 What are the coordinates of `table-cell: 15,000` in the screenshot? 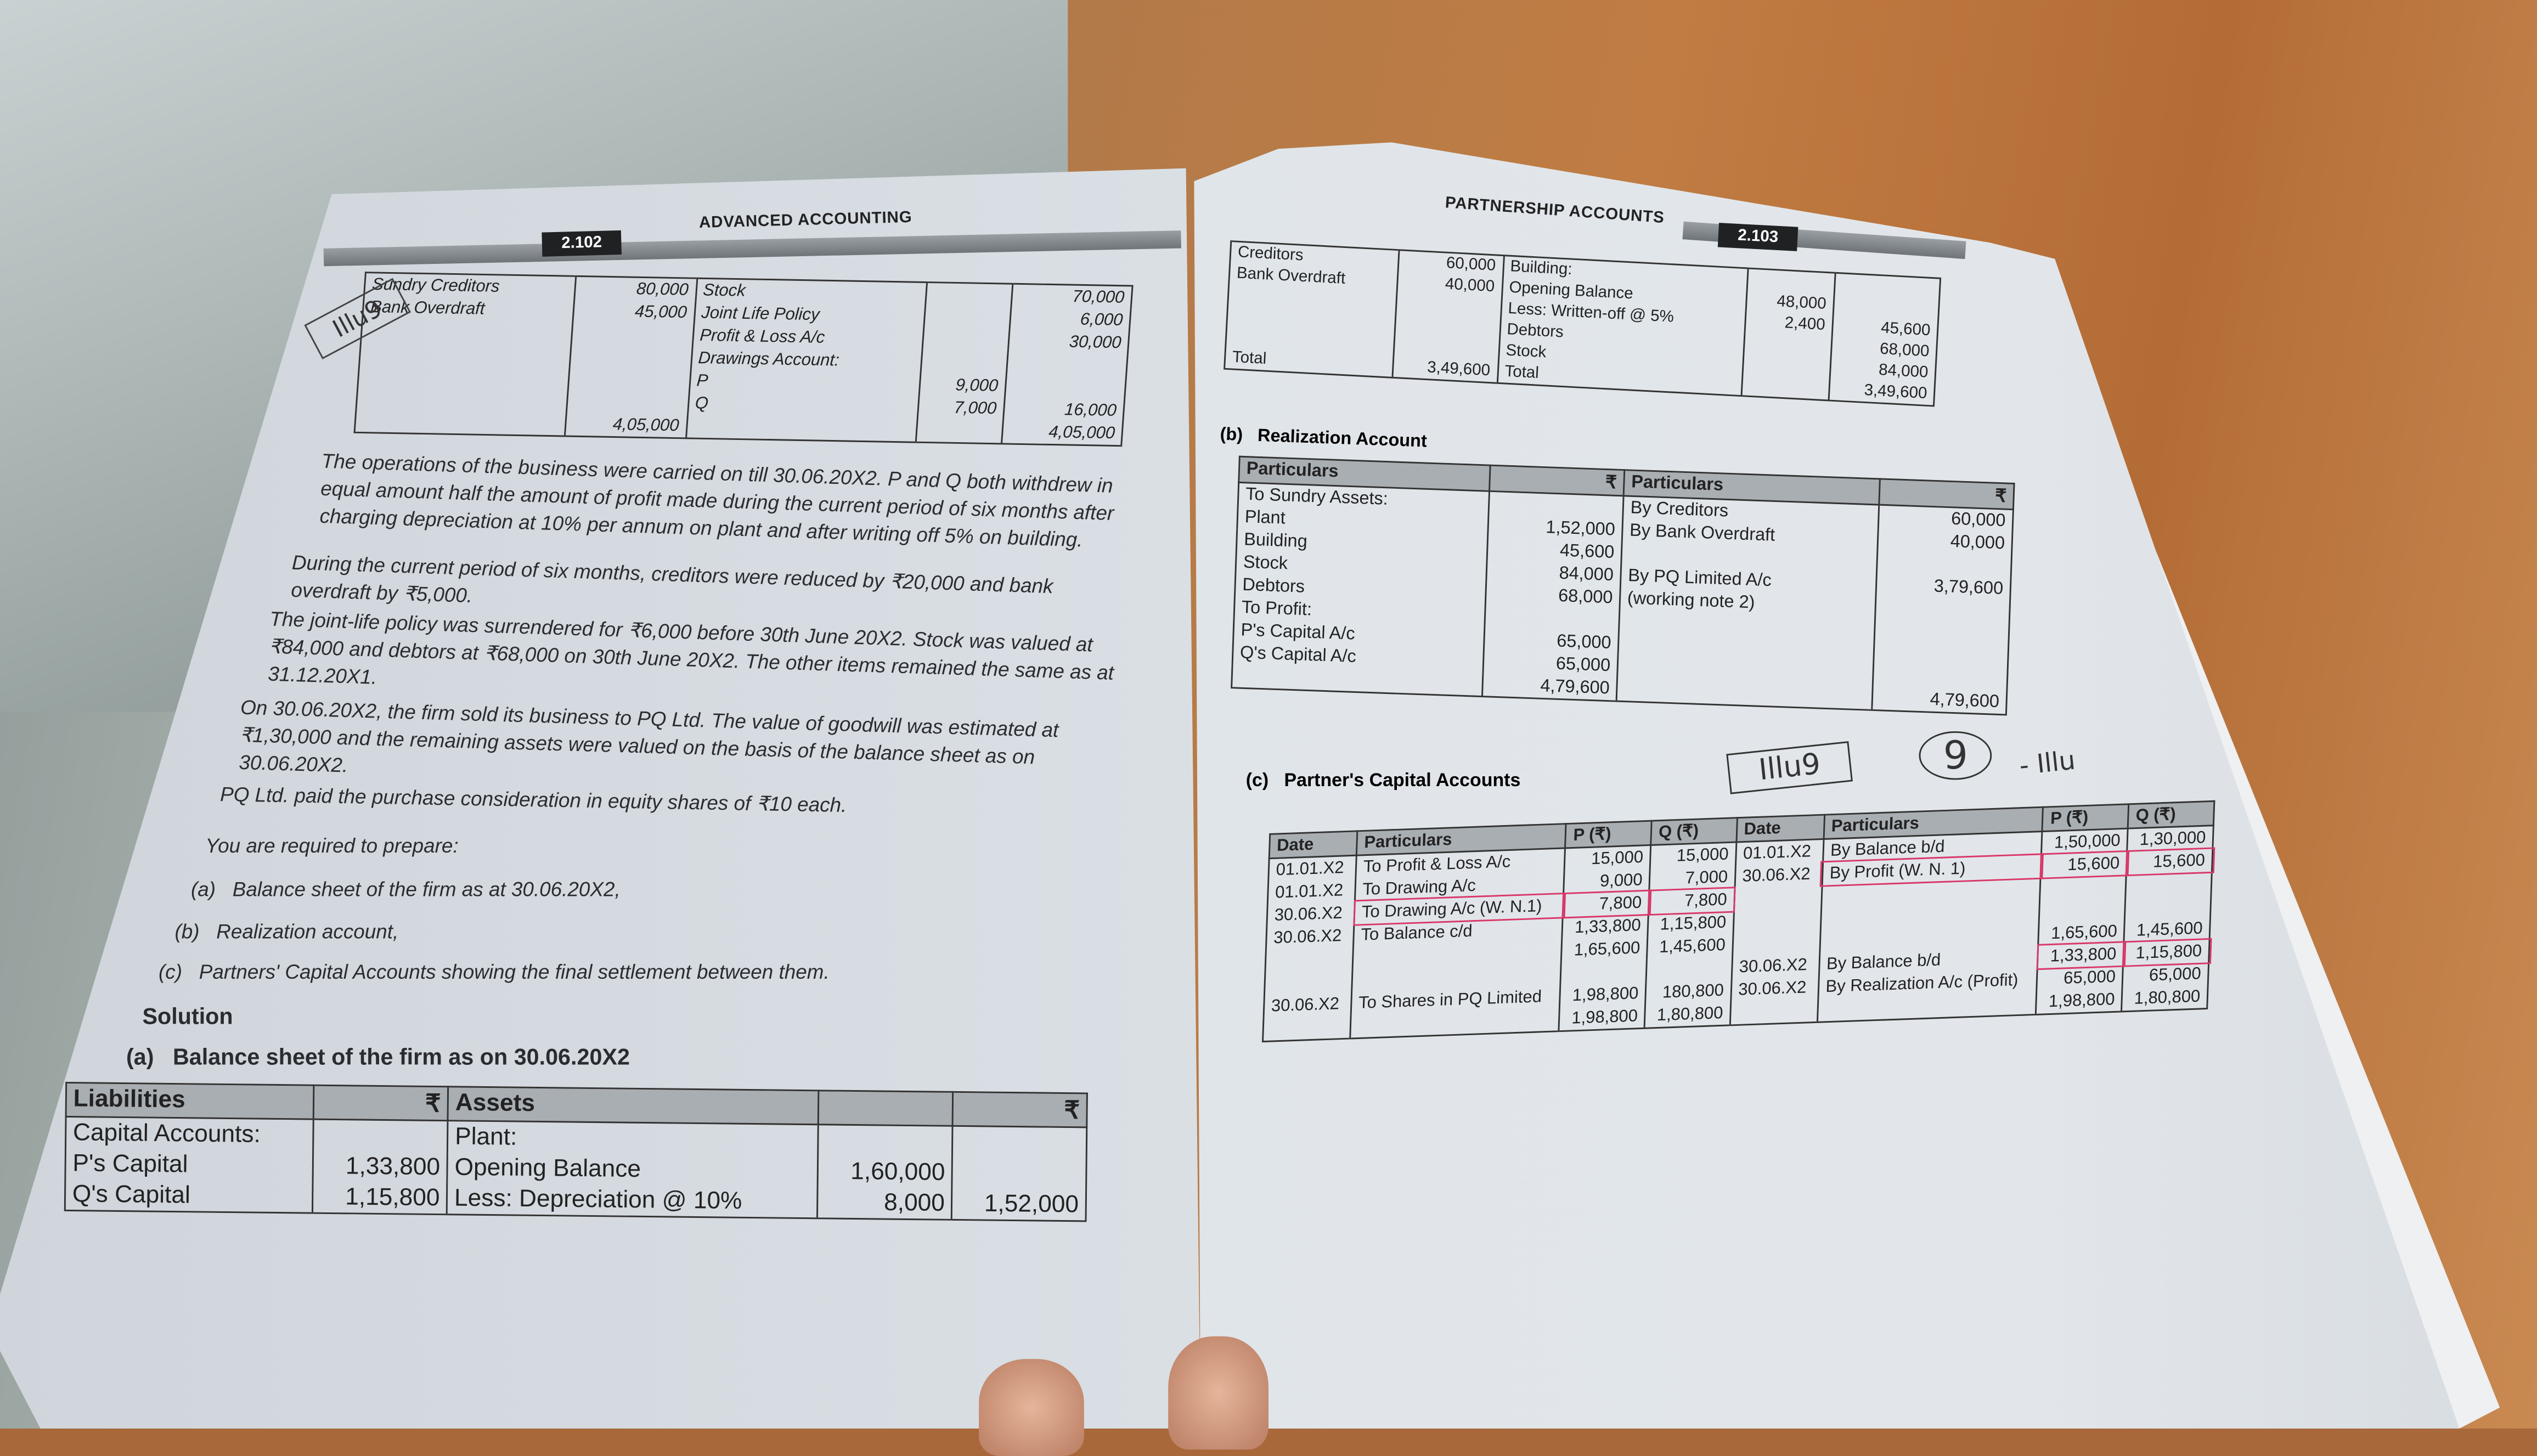 It's located at (1693, 855).